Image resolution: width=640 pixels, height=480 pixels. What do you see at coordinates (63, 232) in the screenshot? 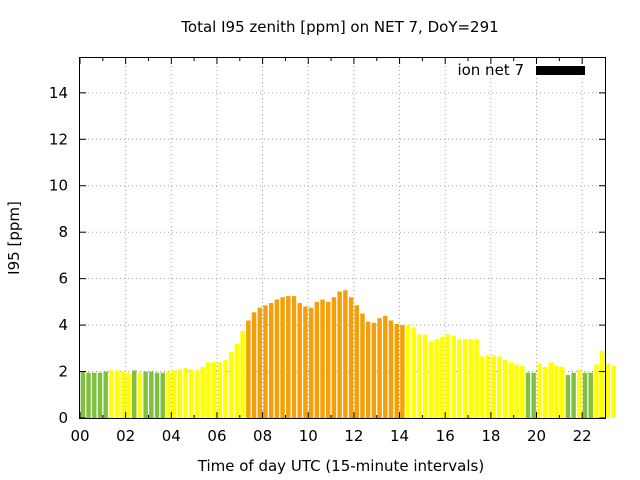
I see `y-tick-label: 8` at bounding box center [63, 232].